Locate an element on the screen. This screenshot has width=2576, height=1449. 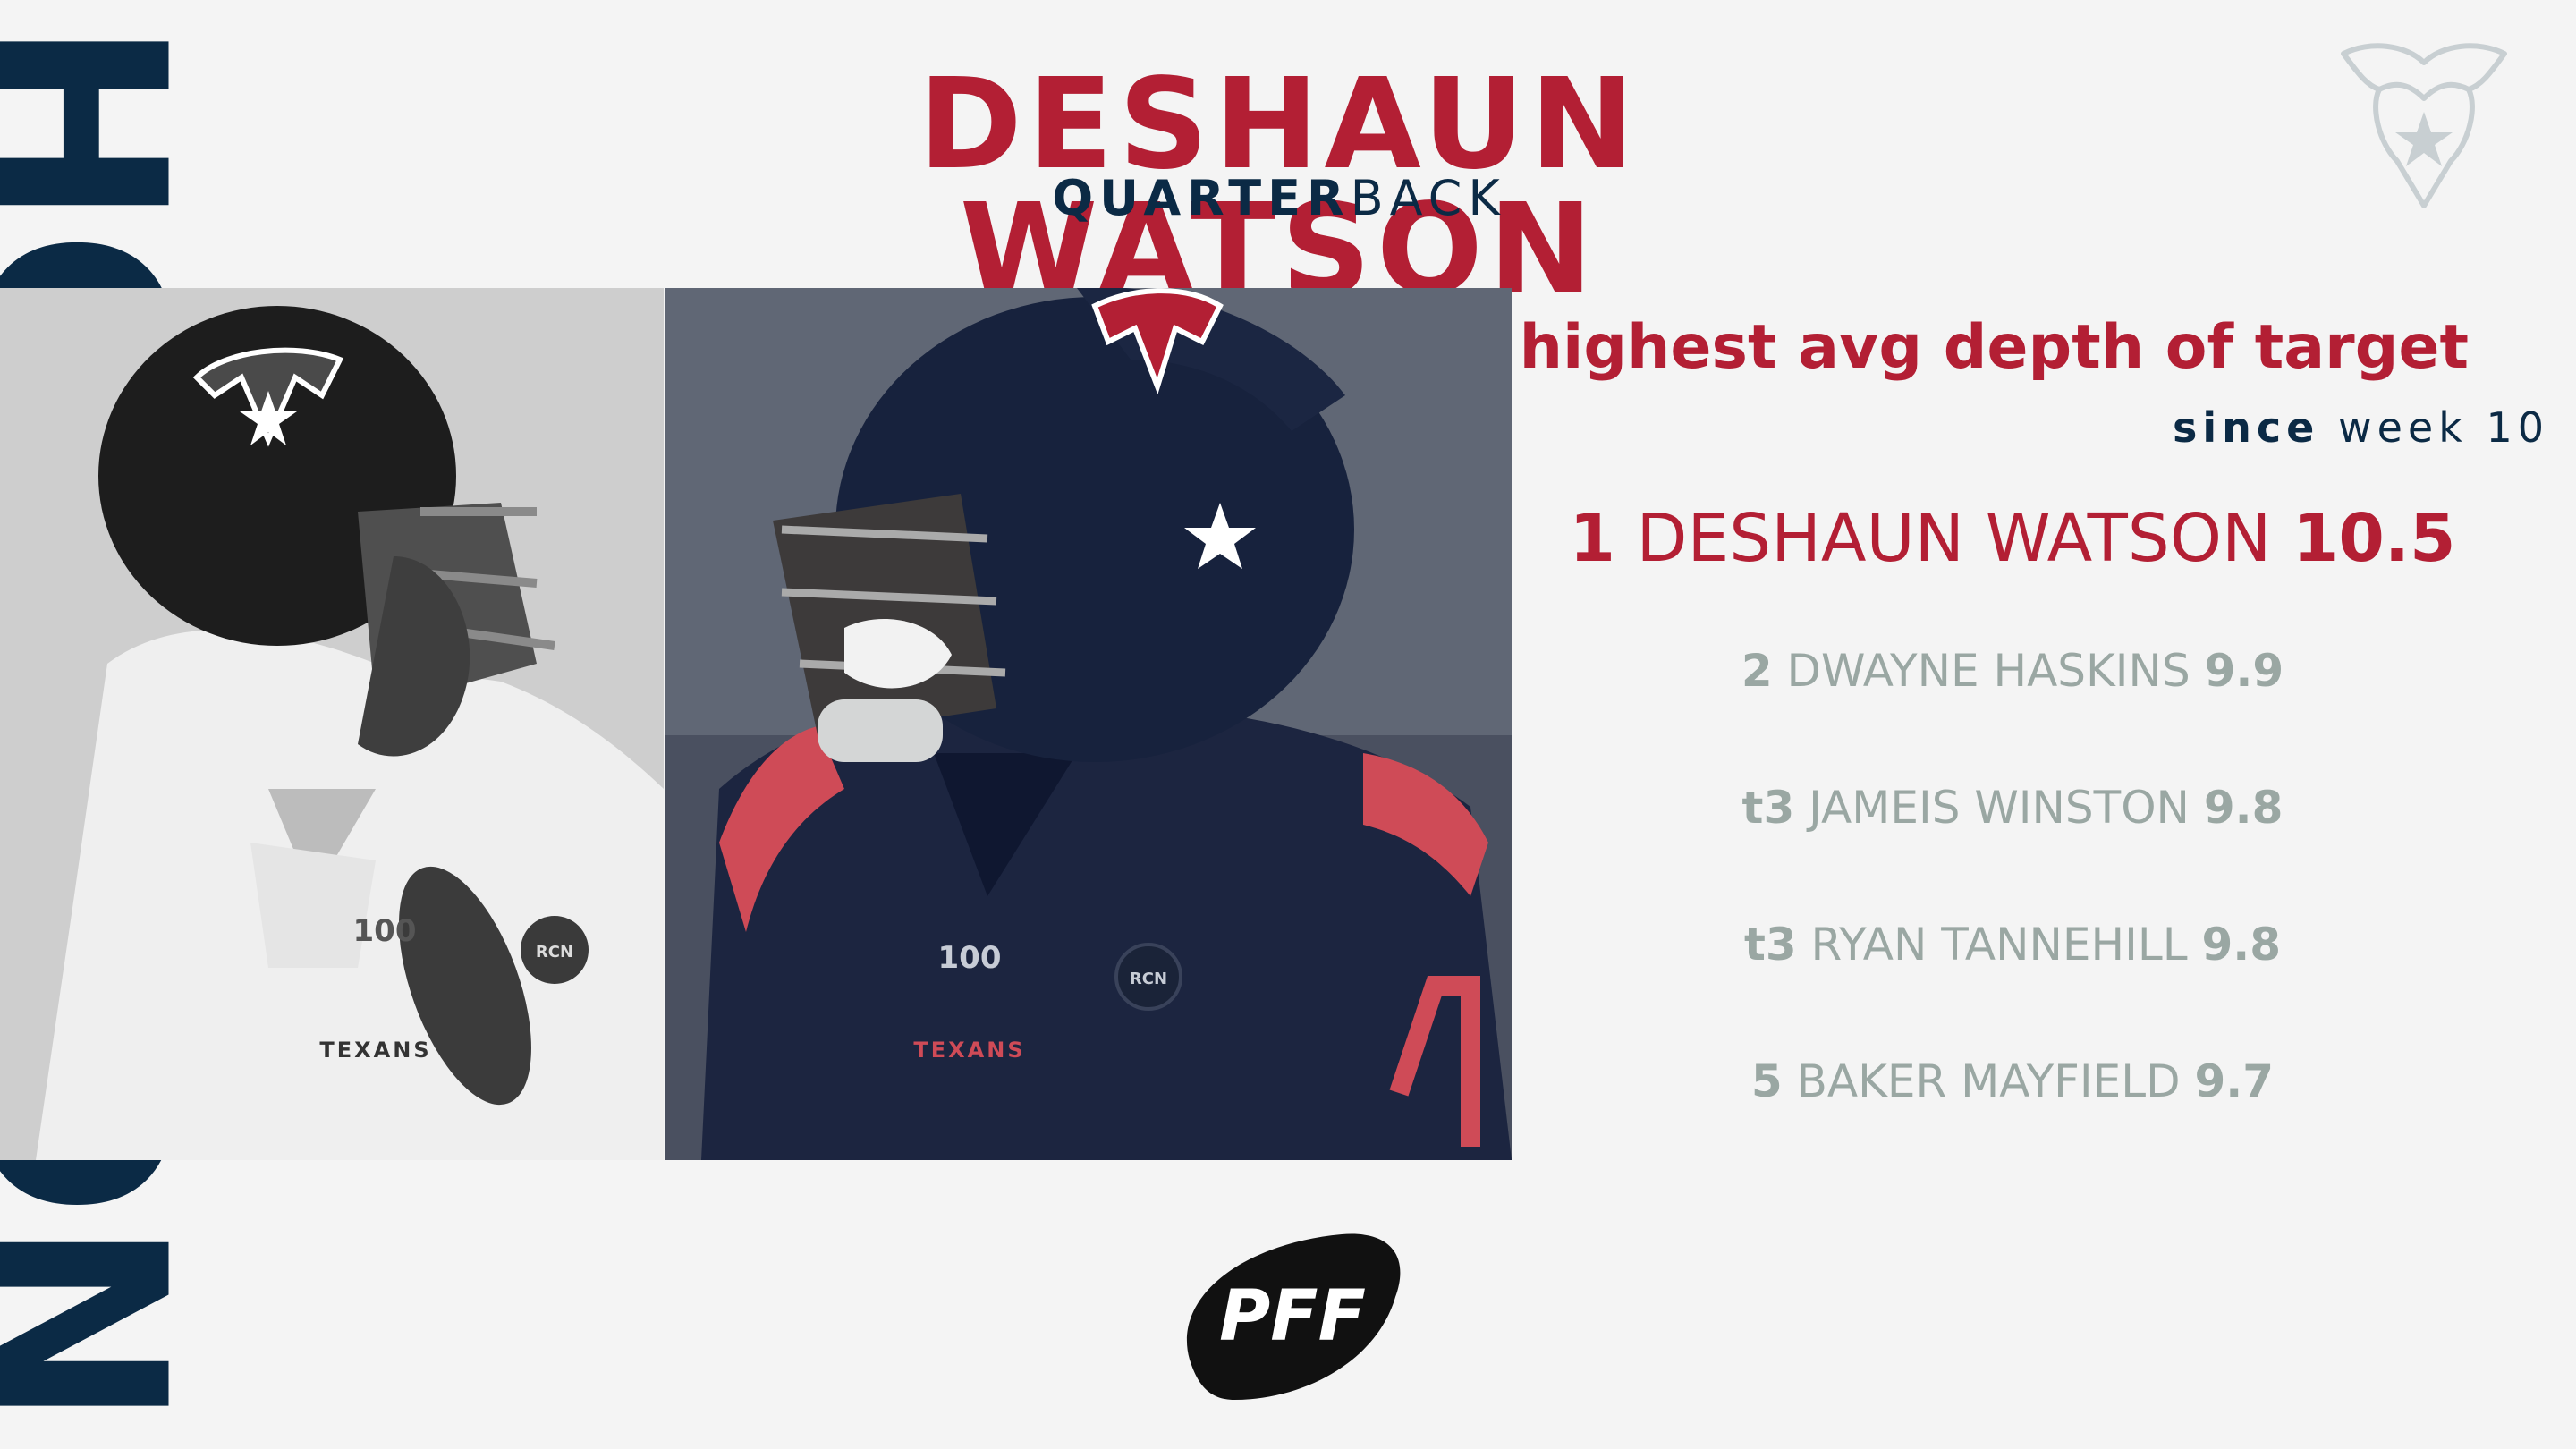
anniversary-logo-text: 100 is located at coordinates (385, 931).